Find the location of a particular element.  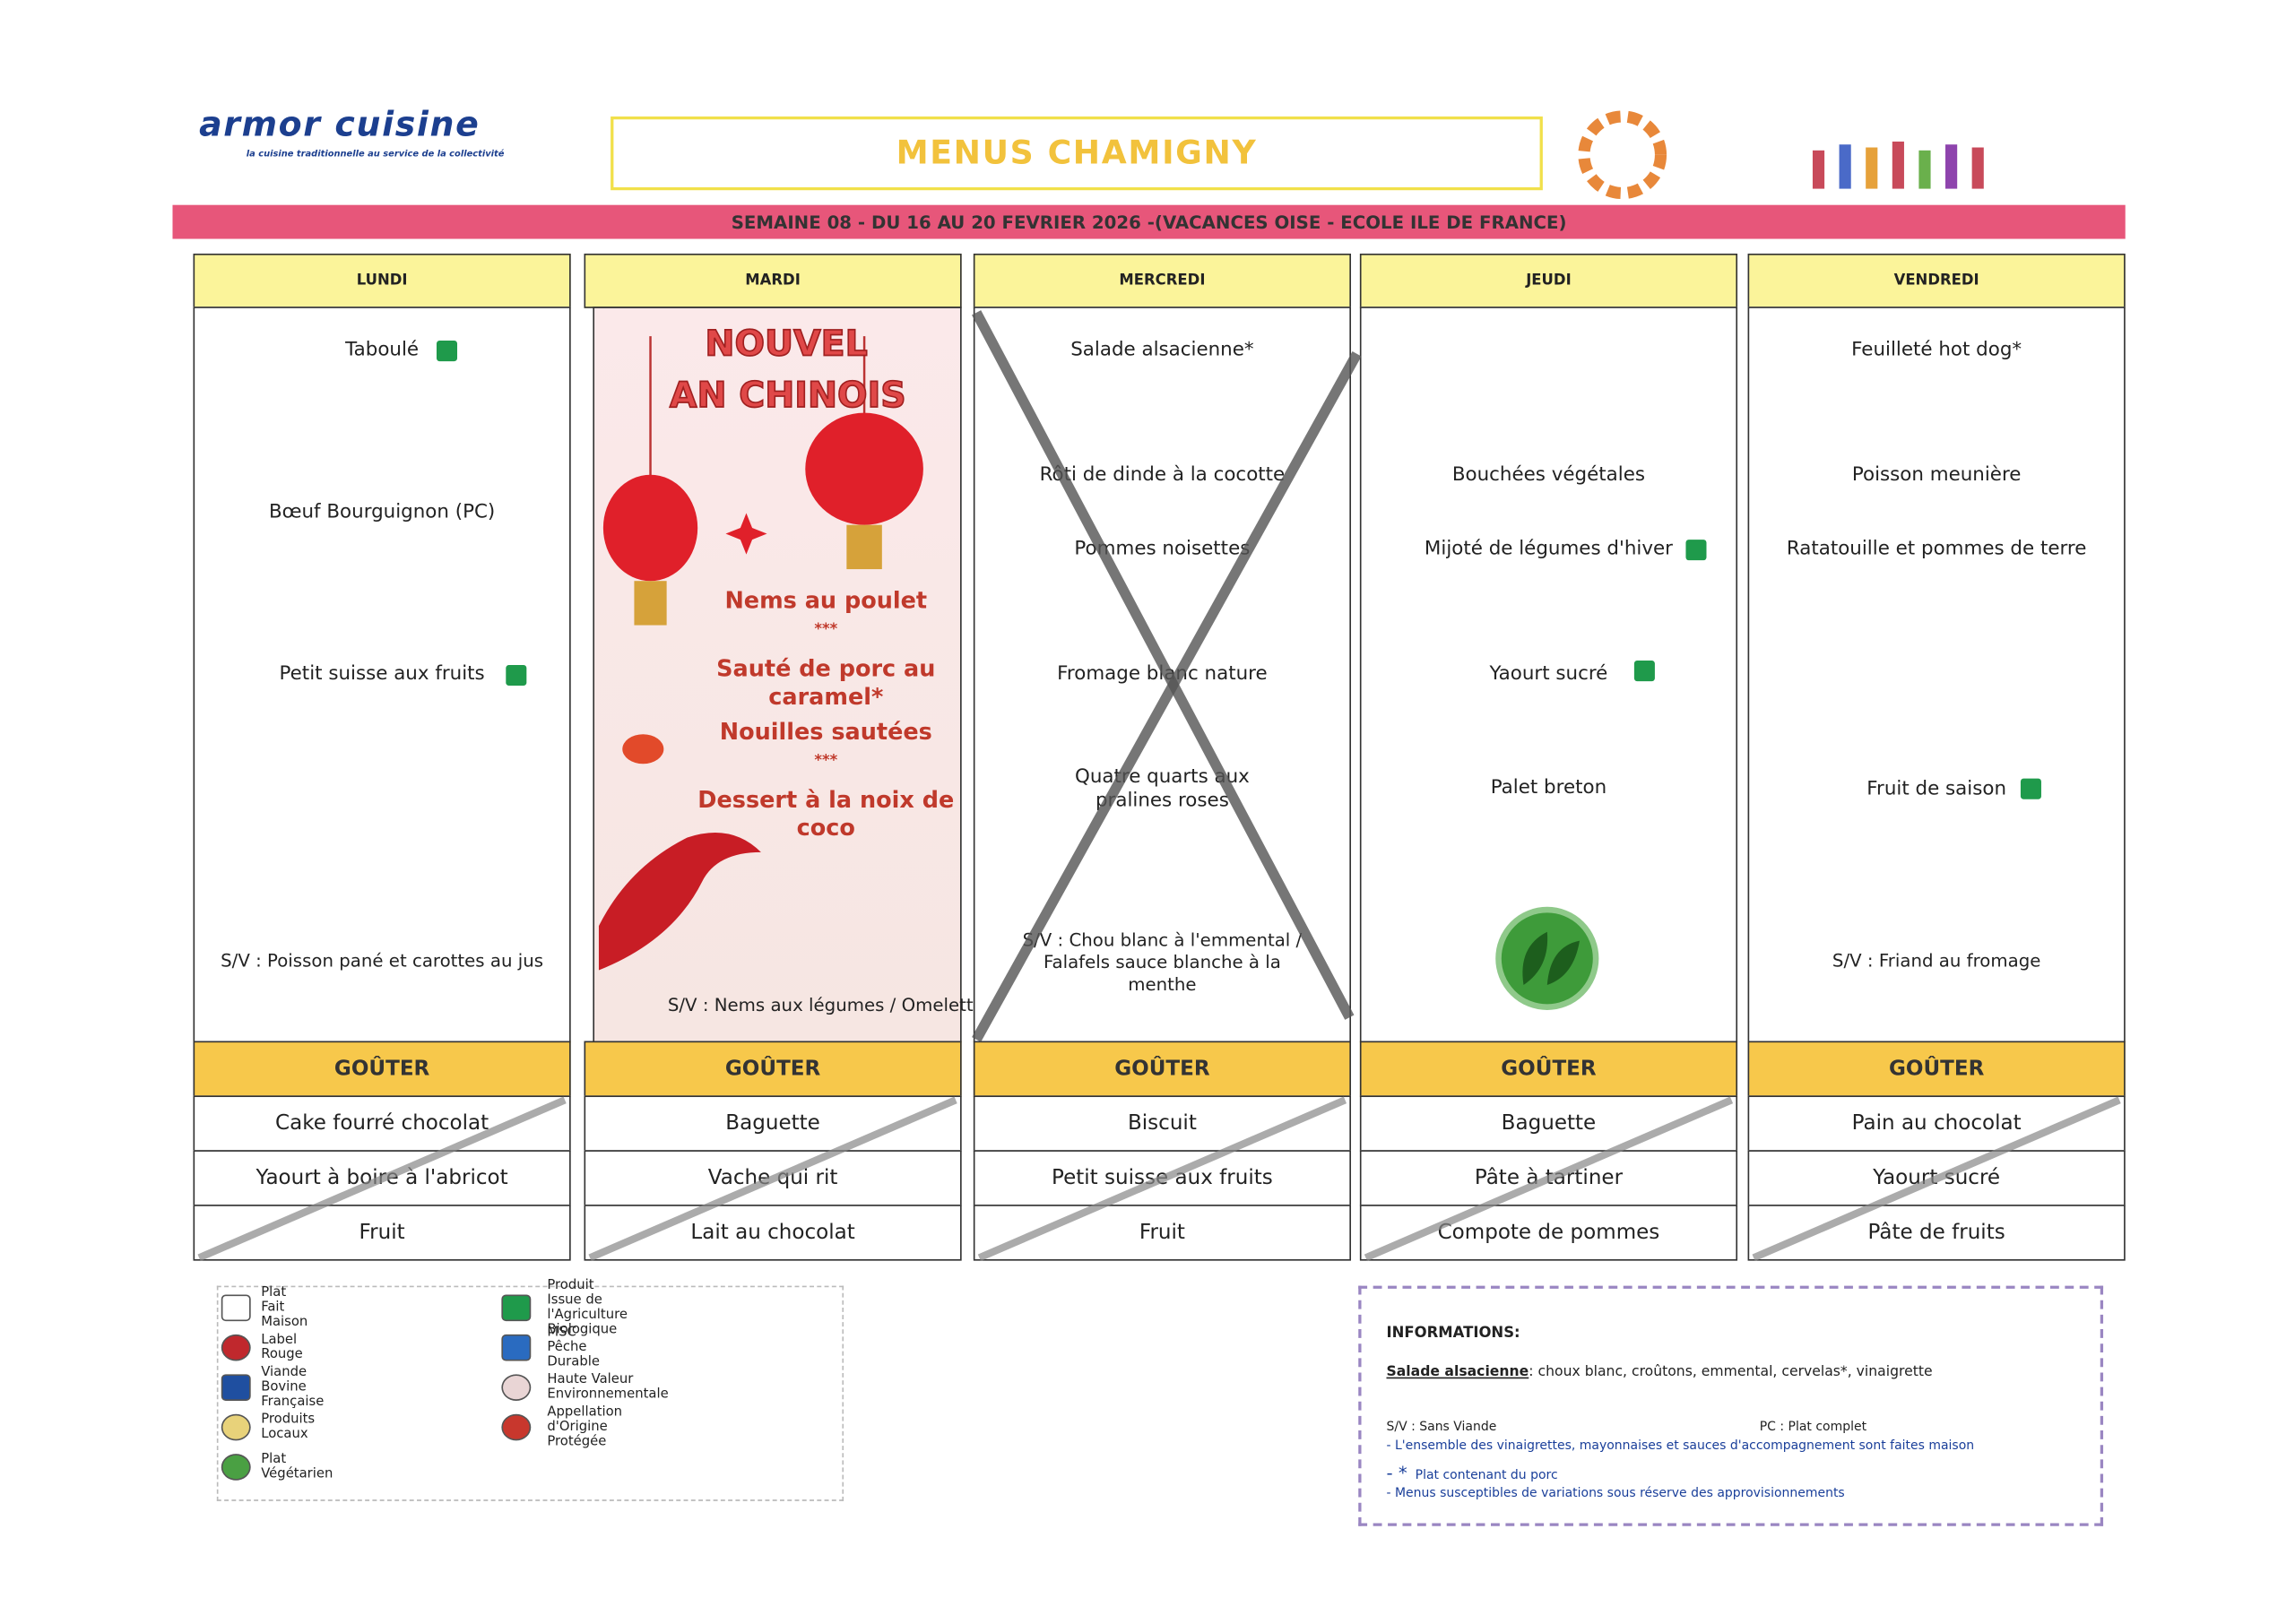

gouter-item: Yaourt sucré is located at coordinates (1936, 1178).